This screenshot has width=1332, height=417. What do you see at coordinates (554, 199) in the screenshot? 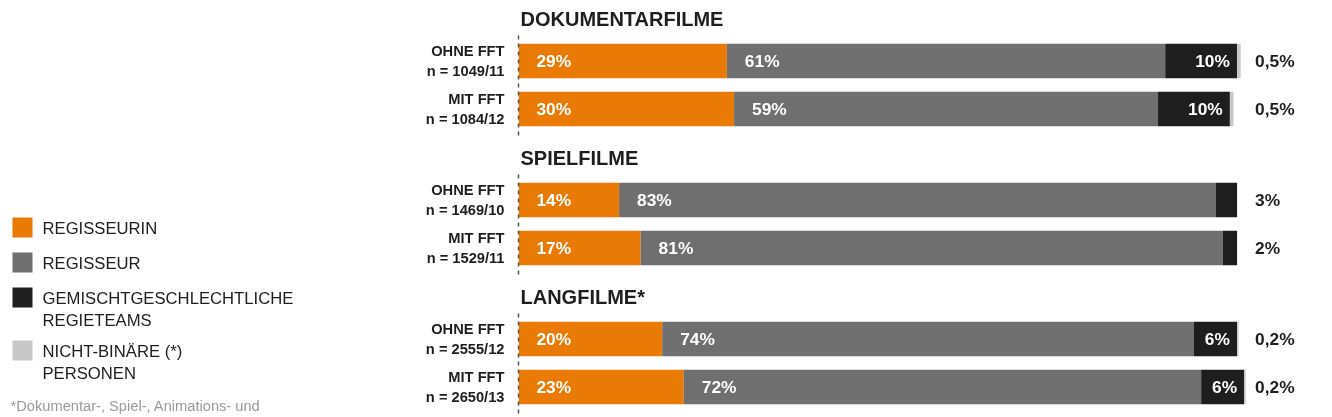
I see `data-label: 14%` at bounding box center [554, 199].